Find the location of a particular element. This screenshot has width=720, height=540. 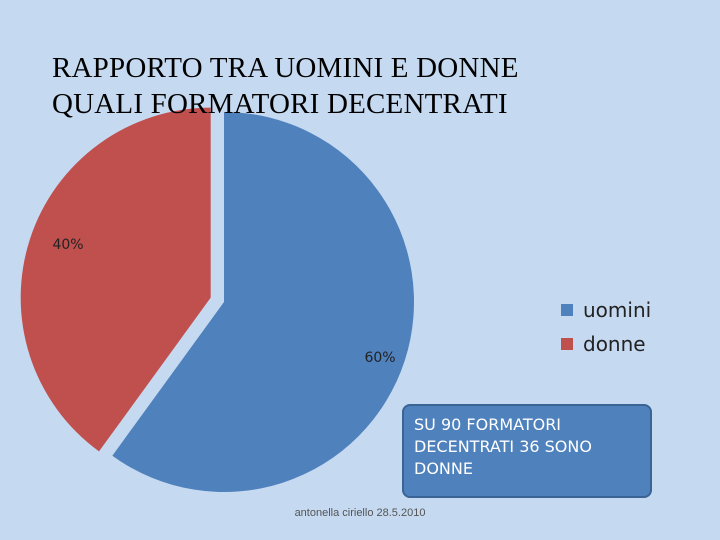

summary-note-box: SU 90 FORMATORI DECENTRATI 36 SONO DONNE is located at coordinates (527, 451).